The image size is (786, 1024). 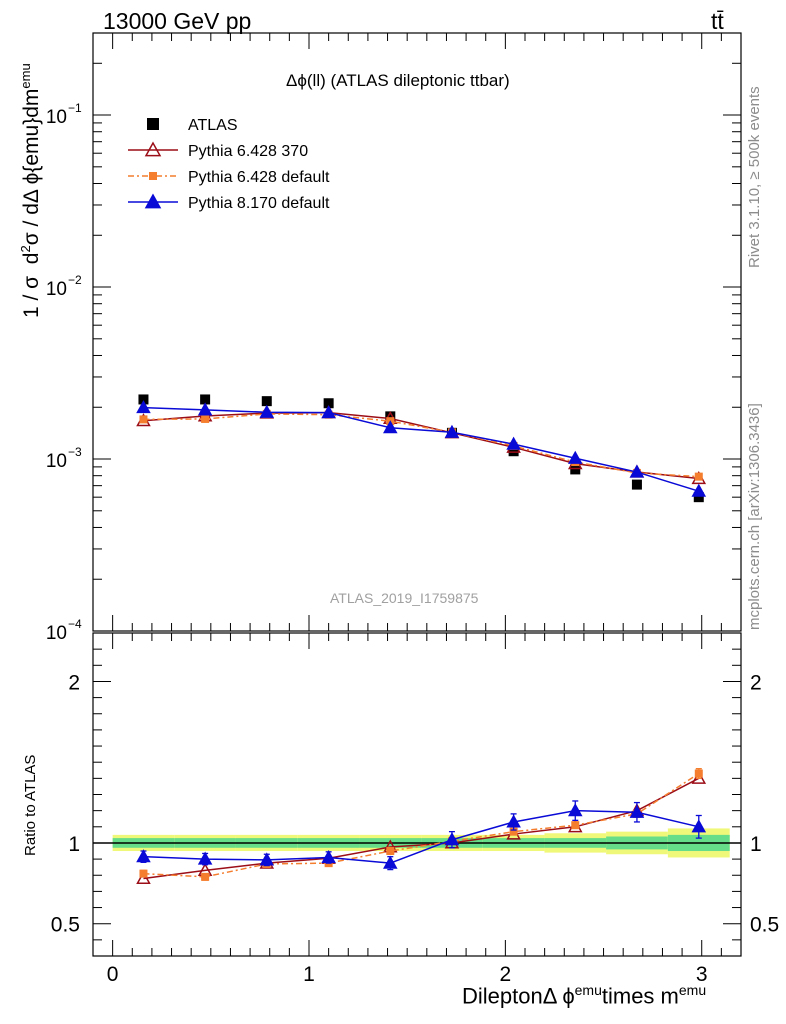 What do you see at coordinates (75, 452) in the screenshot?
I see `y-tick-label-exponent: −3` at bounding box center [75, 452].